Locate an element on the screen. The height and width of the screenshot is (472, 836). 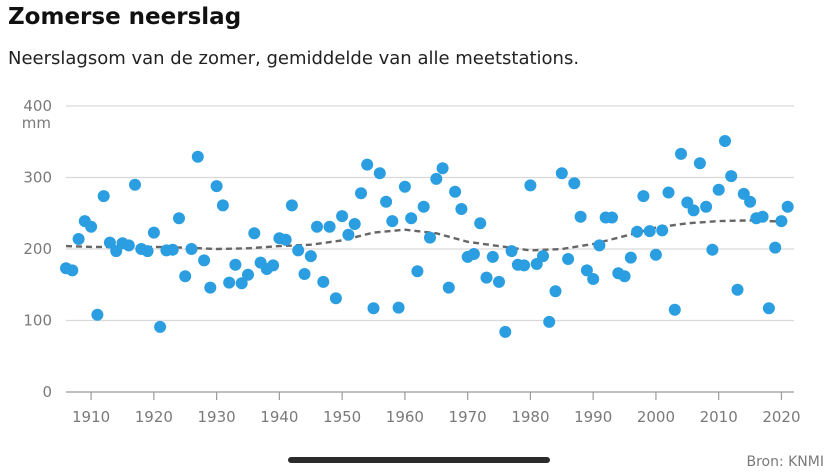
data-point-1941 is located at coordinates (285, 239).